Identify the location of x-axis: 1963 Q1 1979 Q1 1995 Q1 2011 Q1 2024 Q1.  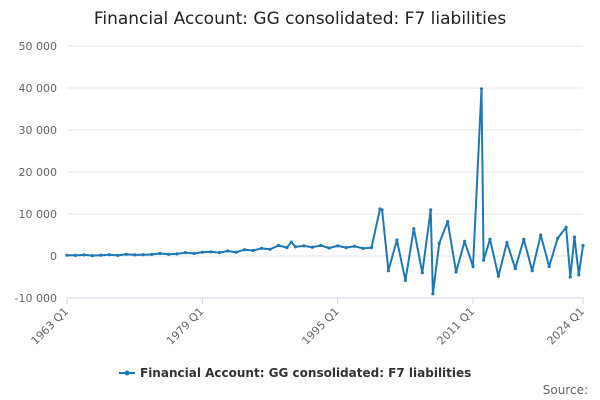
(308, 322).